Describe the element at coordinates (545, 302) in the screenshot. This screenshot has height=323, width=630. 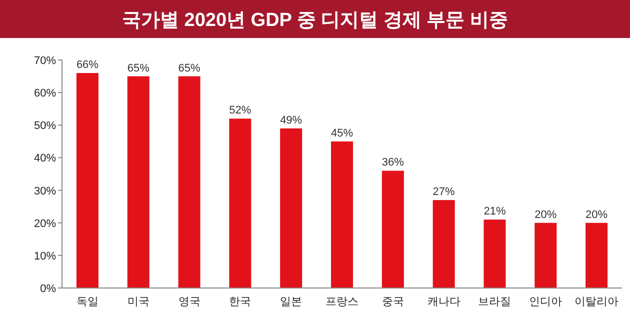
I see `x-tick-label: 인디아` at that location.